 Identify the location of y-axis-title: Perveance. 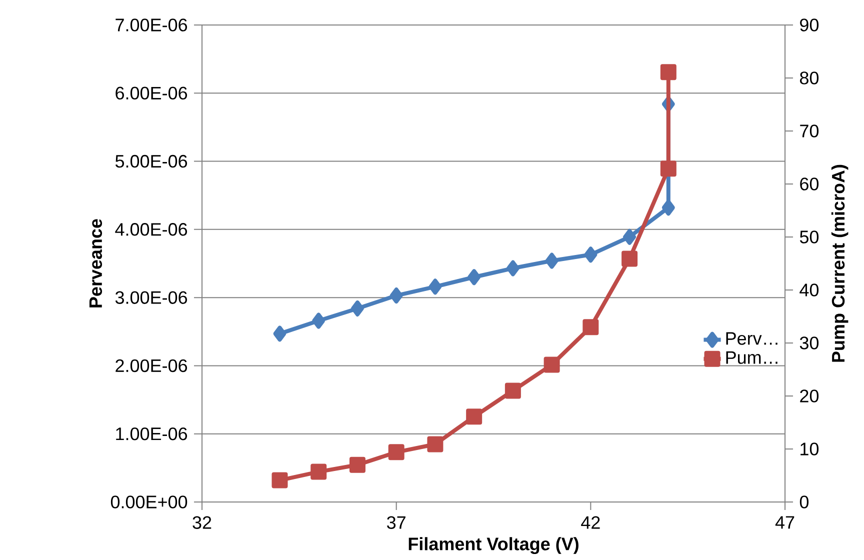
(95, 263).